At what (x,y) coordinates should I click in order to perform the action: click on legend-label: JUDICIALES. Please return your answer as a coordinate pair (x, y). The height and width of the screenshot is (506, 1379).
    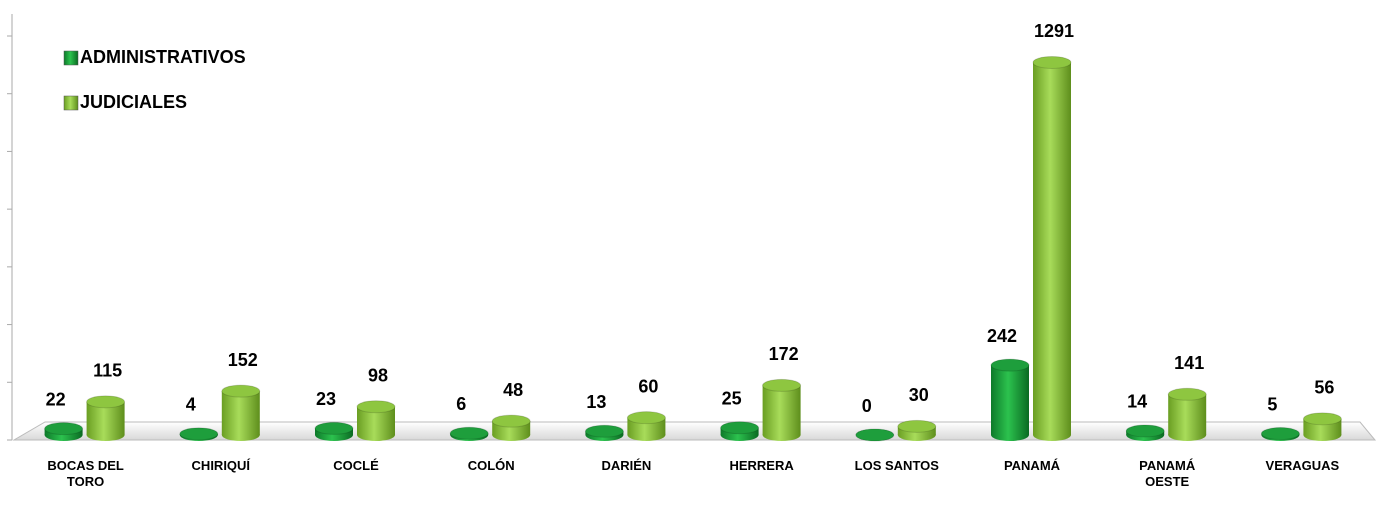
    Looking at the image, I should click on (133, 102).